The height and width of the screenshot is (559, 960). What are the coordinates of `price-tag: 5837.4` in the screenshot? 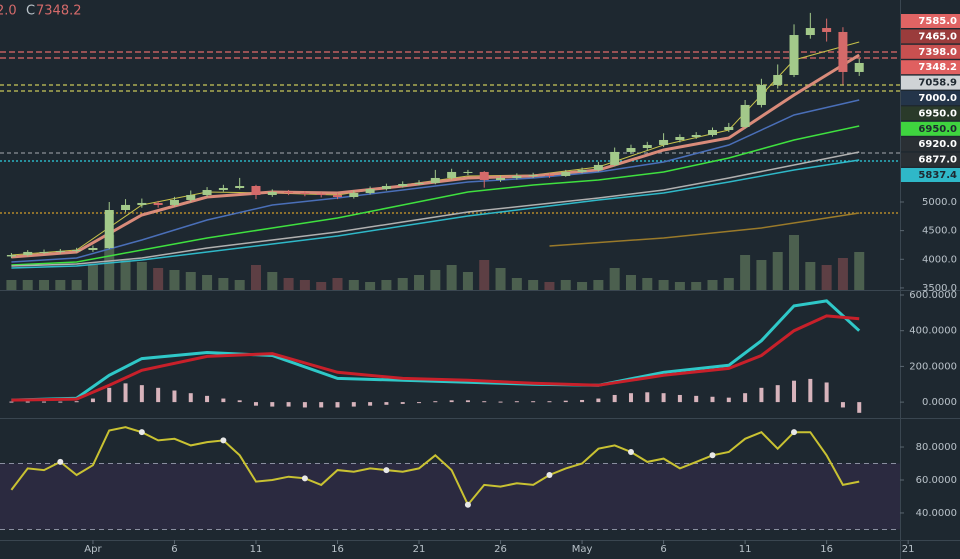 It's located at (937, 175).